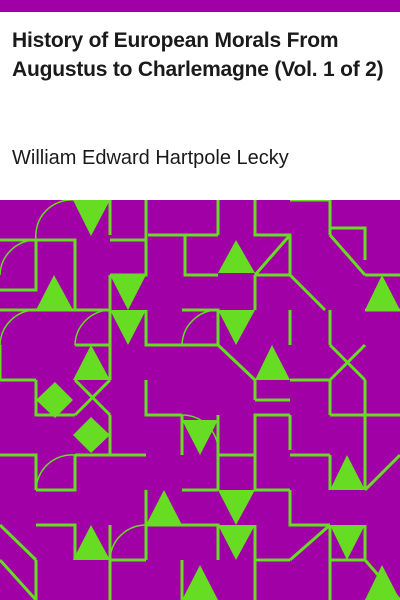 The image size is (400, 600). What do you see at coordinates (150, 158) in the screenshot?
I see `book-author: William Edward Hartpole Lecky` at bounding box center [150, 158].